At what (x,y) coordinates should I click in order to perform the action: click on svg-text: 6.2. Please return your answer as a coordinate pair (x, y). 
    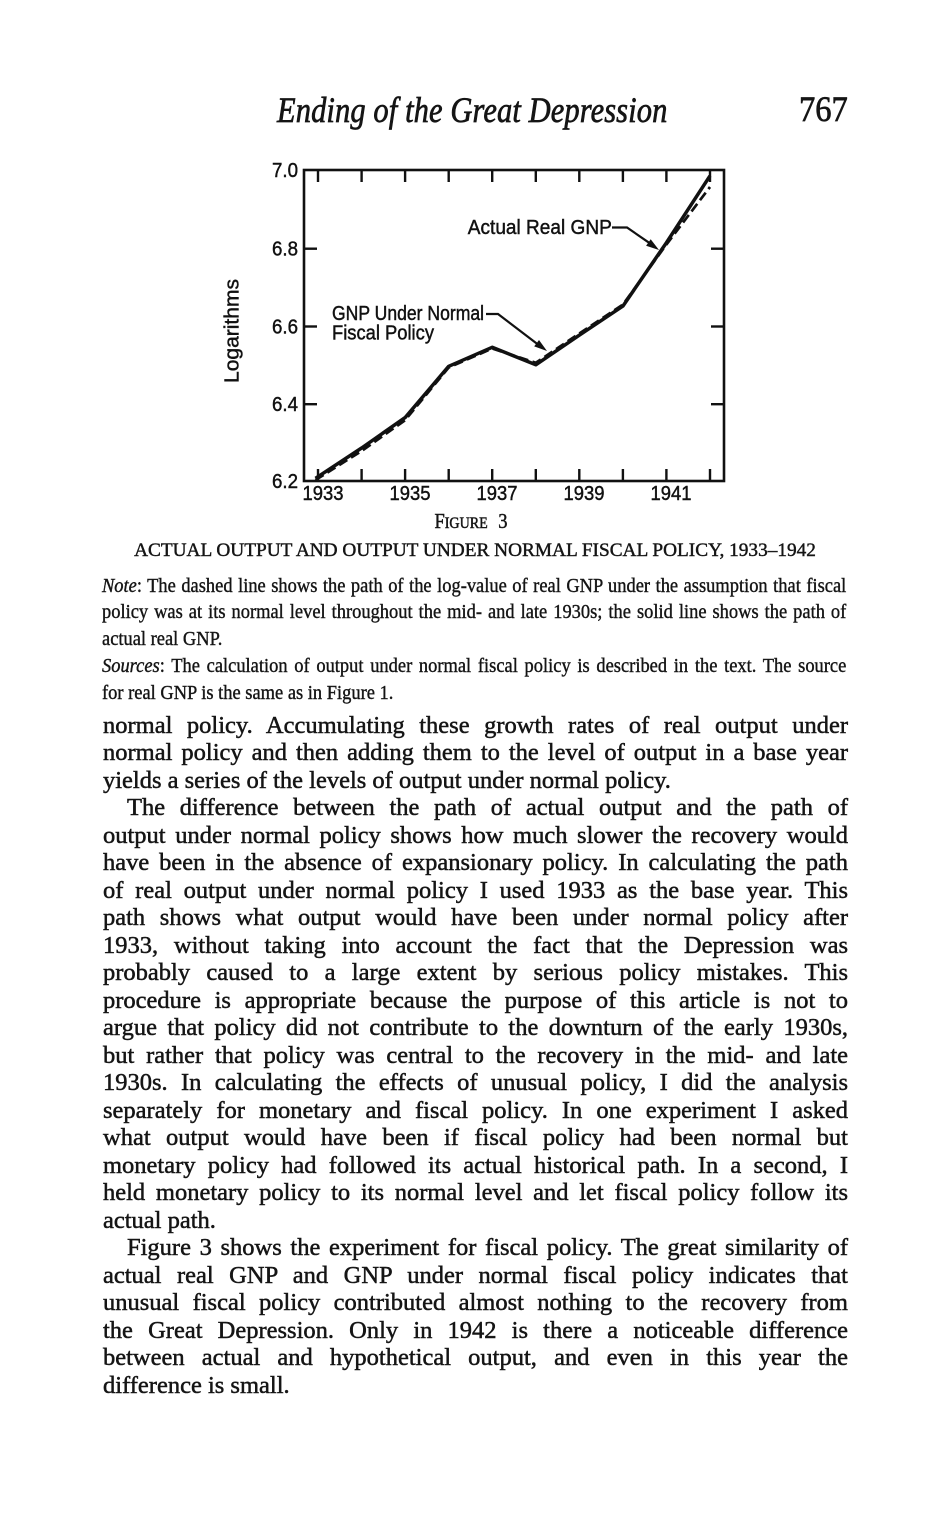
    Looking at the image, I should click on (285, 481).